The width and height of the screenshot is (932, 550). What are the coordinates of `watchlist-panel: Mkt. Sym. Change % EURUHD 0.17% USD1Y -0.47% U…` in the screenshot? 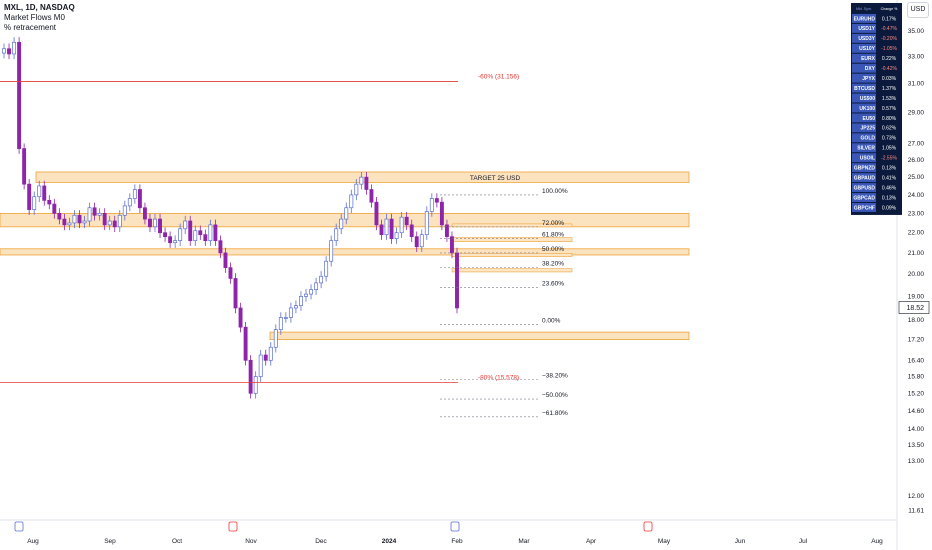 It's located at (876, 109).